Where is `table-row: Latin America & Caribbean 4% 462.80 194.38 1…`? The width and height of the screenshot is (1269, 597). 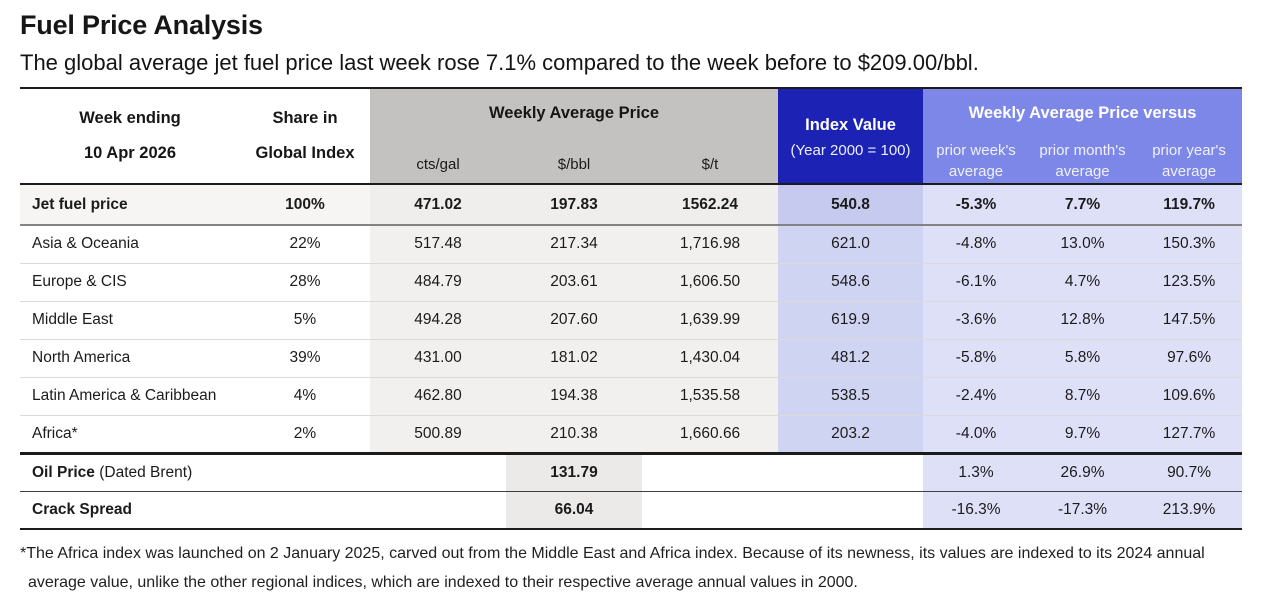 table-row: Latin America & Caribbean 4% 462.80 194.38 1… is located at coordinates (631, 396).